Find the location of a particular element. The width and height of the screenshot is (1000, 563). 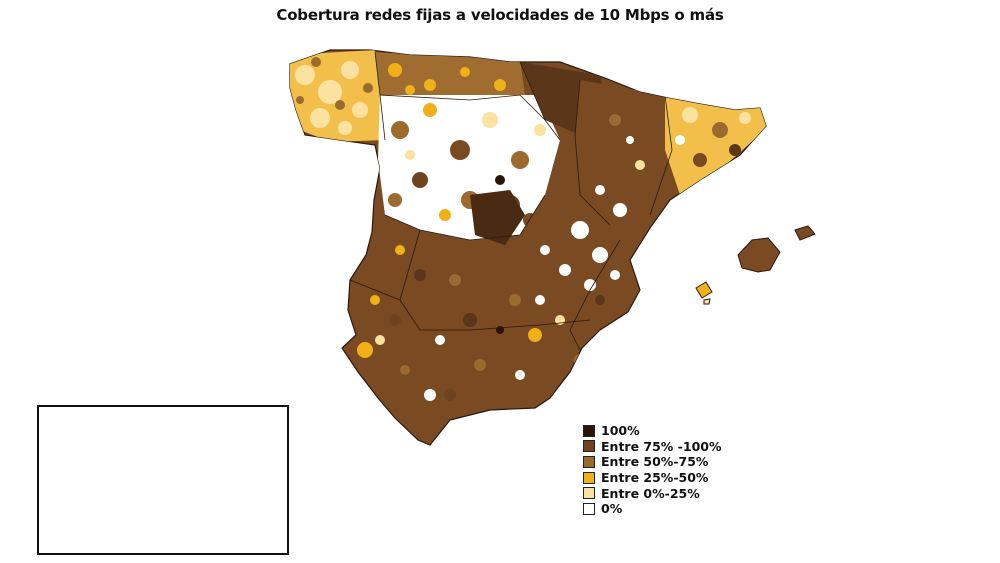

legend-label: Entre 25%-50% is located at coordinates (655, 478).